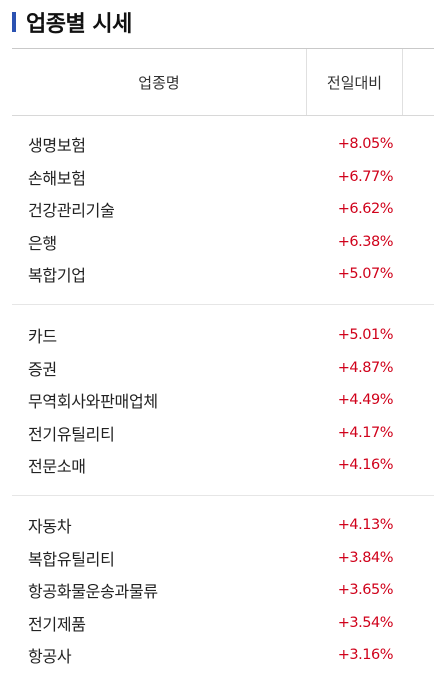 The image size is (434, 679). I want to click on table-row: 복합기업 +5.07%, so click(223, 274).